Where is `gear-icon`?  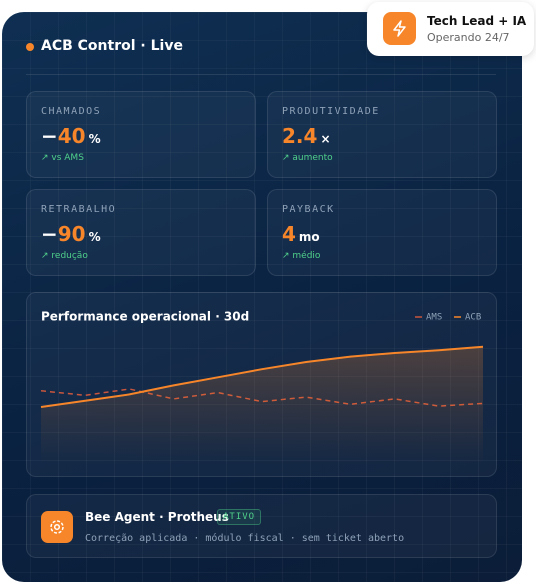 gear-icon is located at coordinates (57, 527).